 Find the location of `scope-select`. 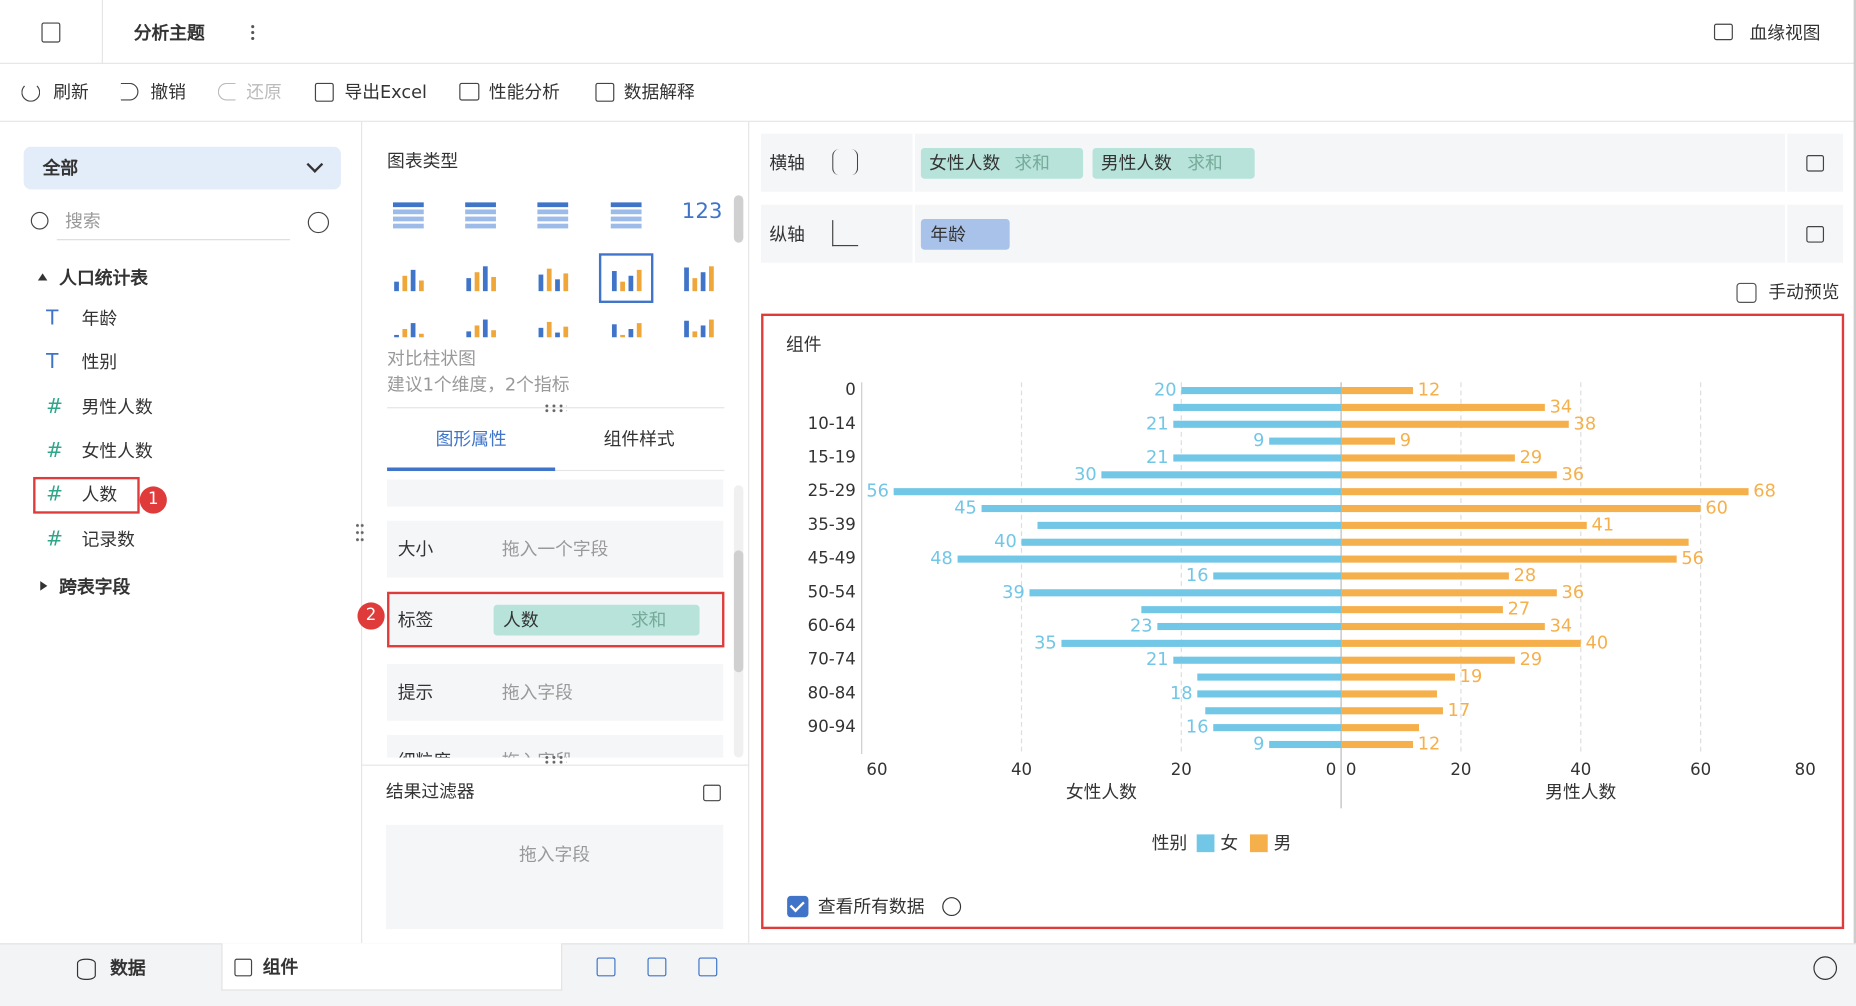

scope-select is located at coordinates (182, 168).